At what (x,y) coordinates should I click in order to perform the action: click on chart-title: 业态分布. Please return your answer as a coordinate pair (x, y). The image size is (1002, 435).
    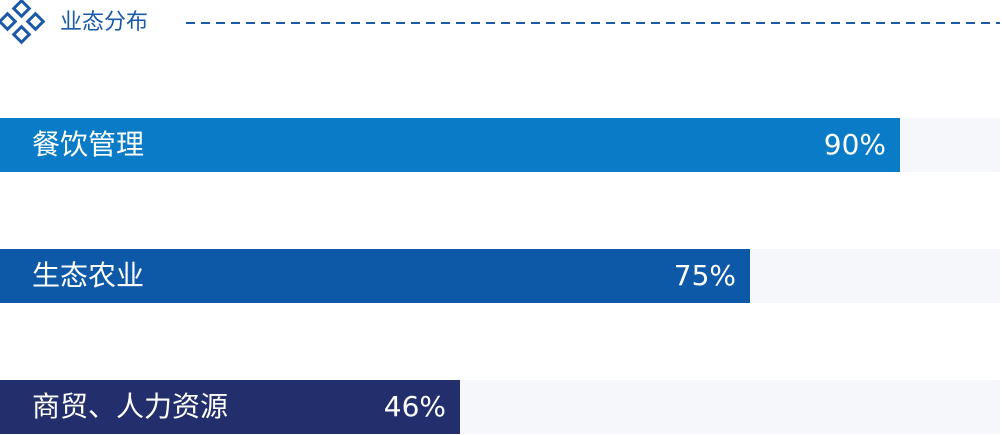
    Looking at the image, I should click on (104, 22).